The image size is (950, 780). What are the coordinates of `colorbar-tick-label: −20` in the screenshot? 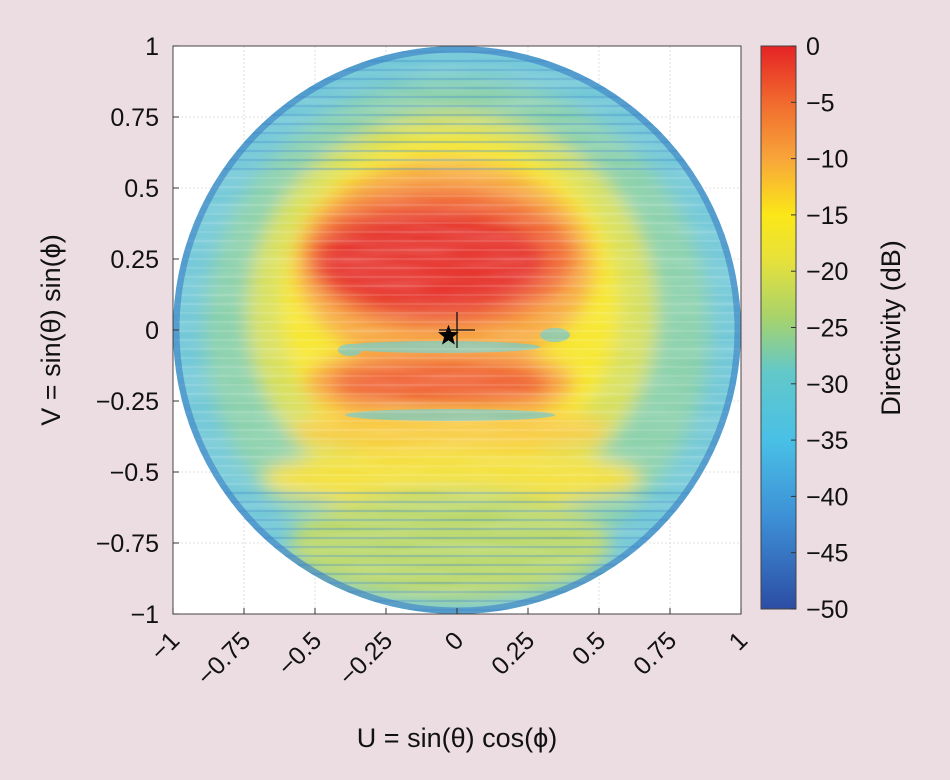 It's located at (827, 272).